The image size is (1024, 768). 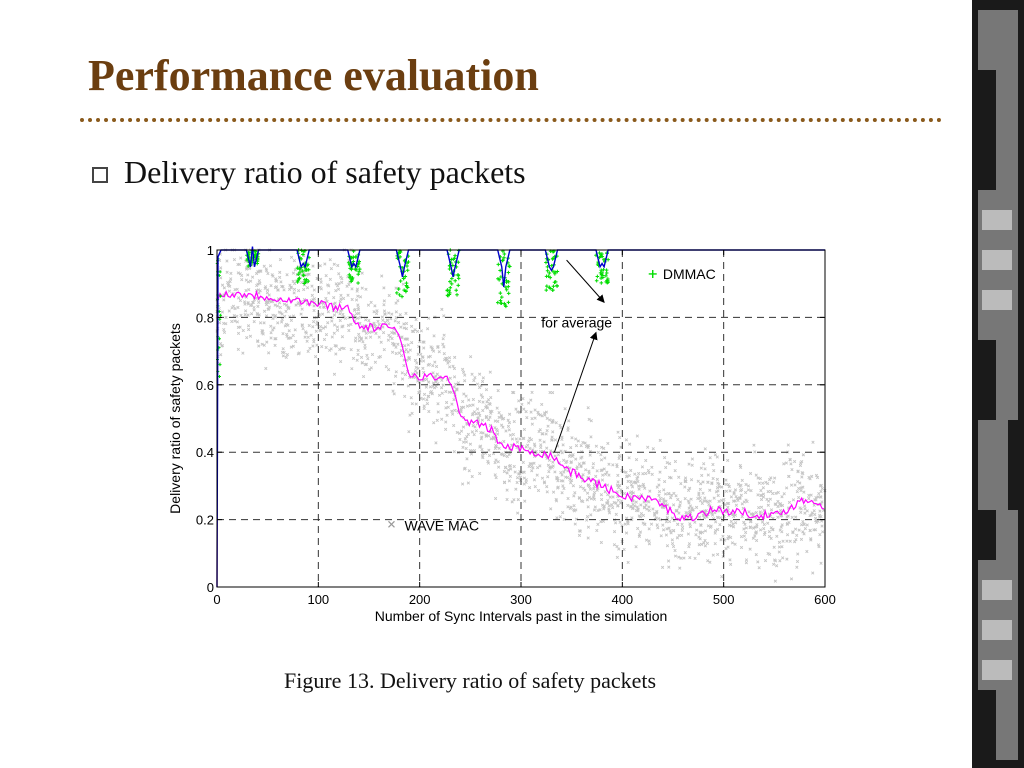 What do you see at coordinates (210, 250) in the screenshot?
I see `y-tick-label: 1` at bounding box center [210, 250].